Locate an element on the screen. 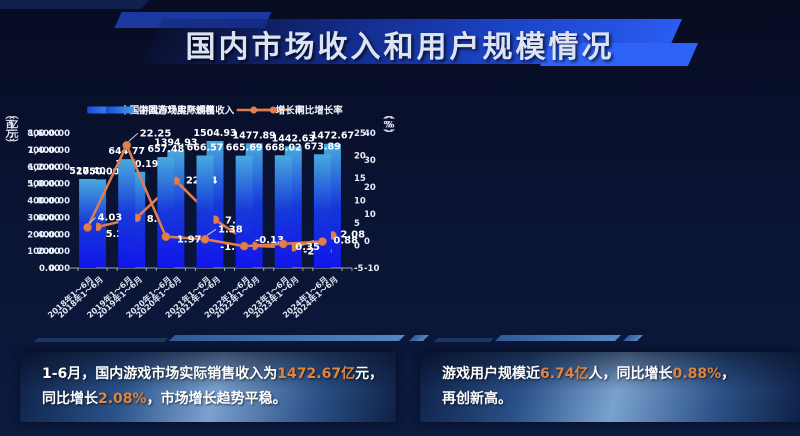 The height and width of the screenshot is (436, 800). axis-tick-label: 800.00 is located at coordinates (43, 134).